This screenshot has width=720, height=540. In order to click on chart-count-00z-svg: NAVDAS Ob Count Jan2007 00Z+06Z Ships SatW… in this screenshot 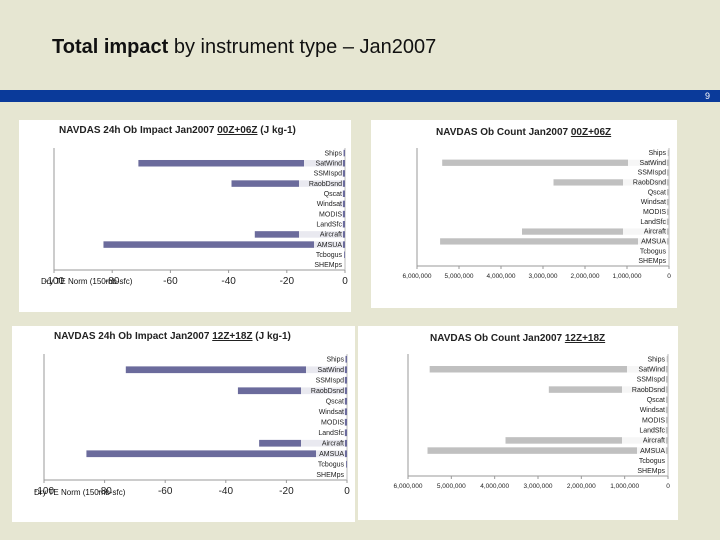, I will do `click(537, 203)`.